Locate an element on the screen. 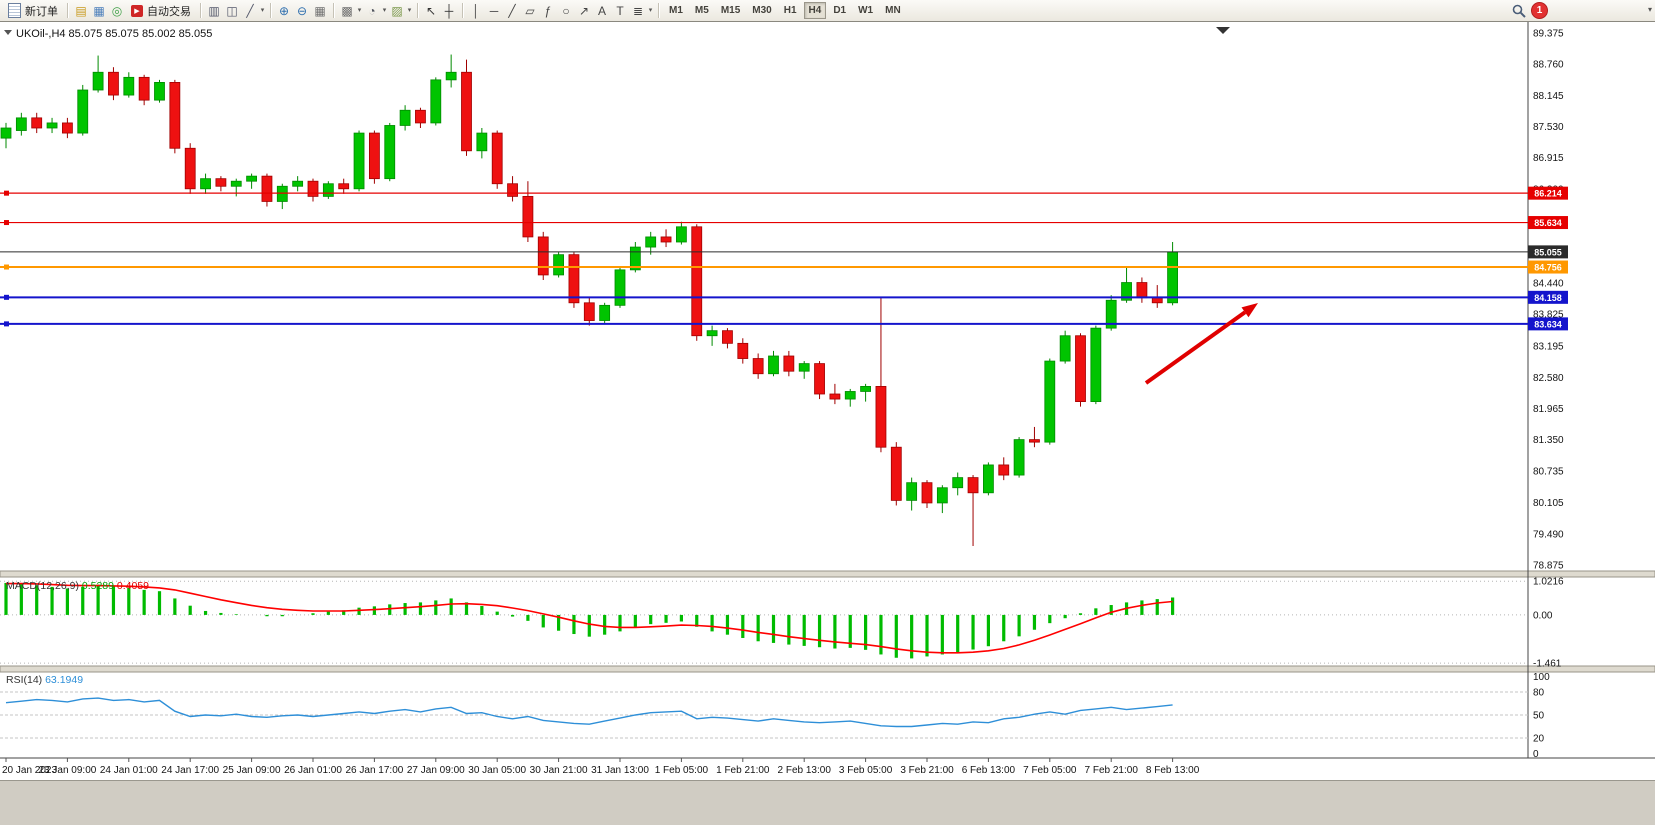  notification-badge: 1 is located at coordinates (1539, 10).